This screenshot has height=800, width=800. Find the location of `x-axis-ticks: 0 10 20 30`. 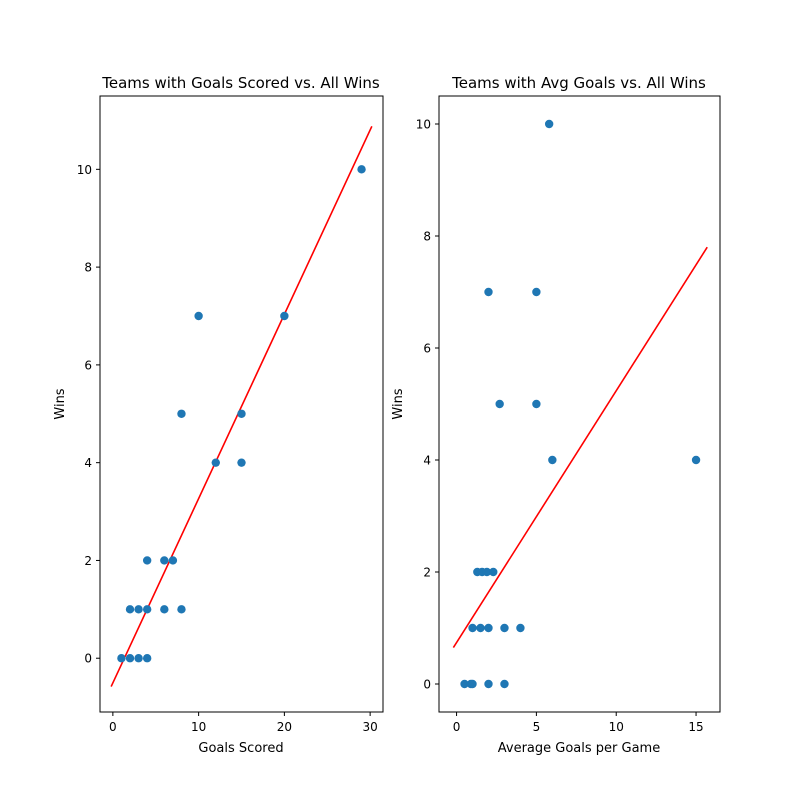

x-axis-ticks: 0 10 20 30 is located at coordinates (243, 723).